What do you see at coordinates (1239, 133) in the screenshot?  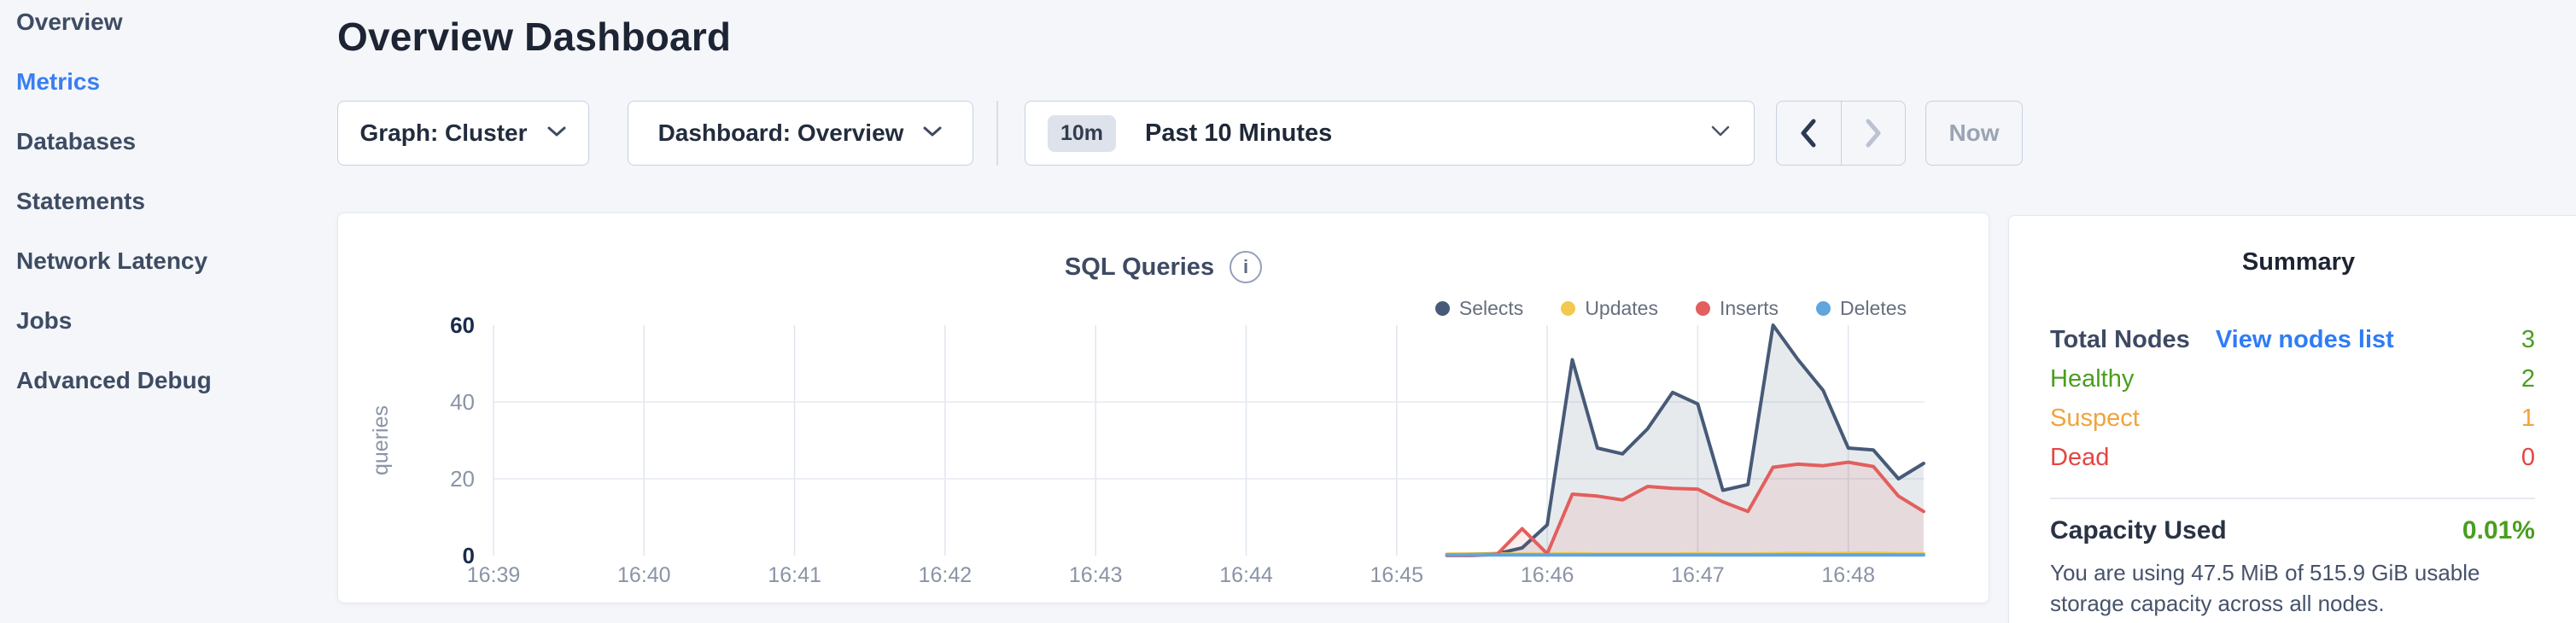 I see `time-range-label: Past 10 Minutes` at bounding box center [1239, 133].